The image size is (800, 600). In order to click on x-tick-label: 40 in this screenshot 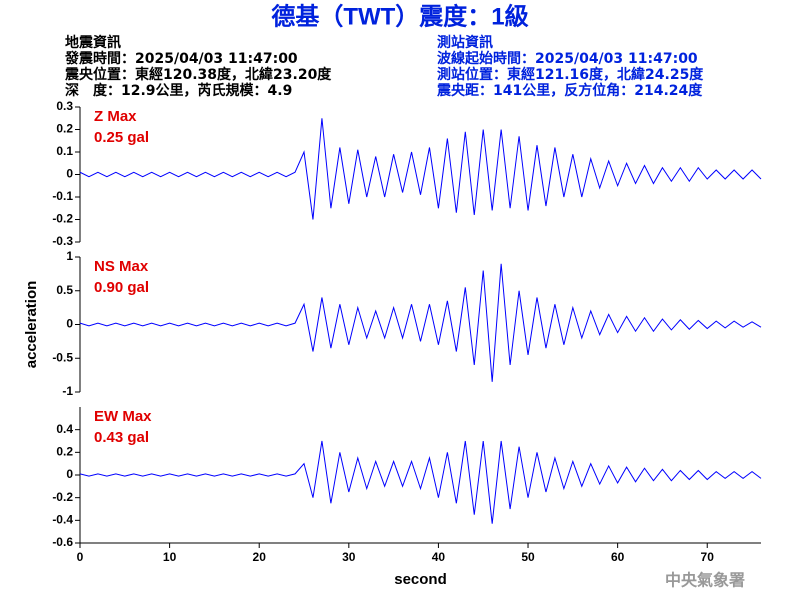, I will do `click(439, 557)`.